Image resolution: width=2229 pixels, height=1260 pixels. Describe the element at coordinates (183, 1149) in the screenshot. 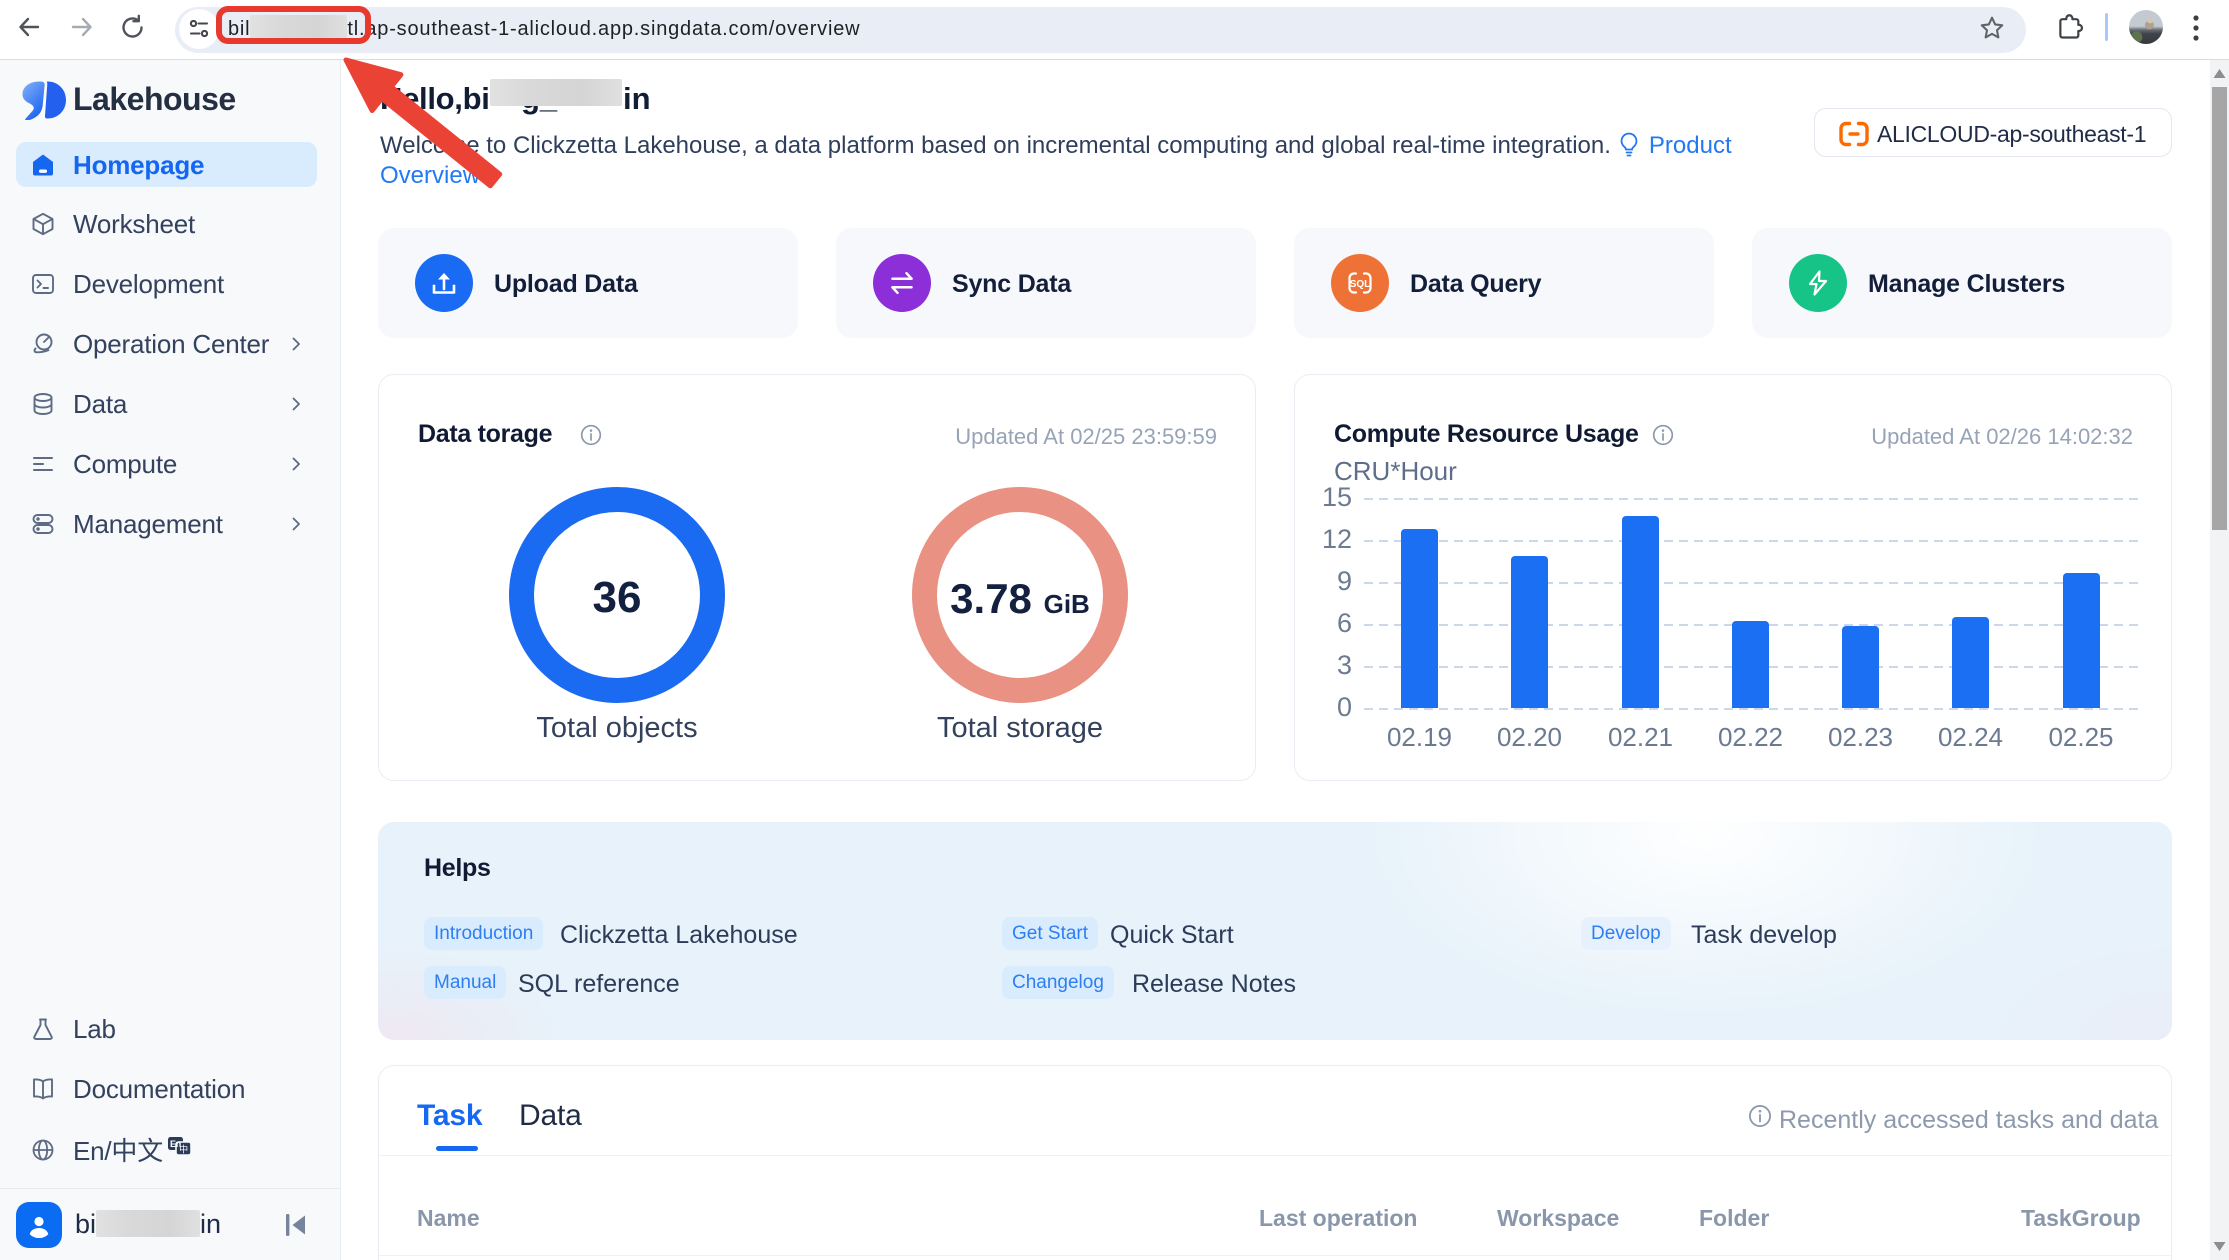

I see `svg-text: 中` at that location.